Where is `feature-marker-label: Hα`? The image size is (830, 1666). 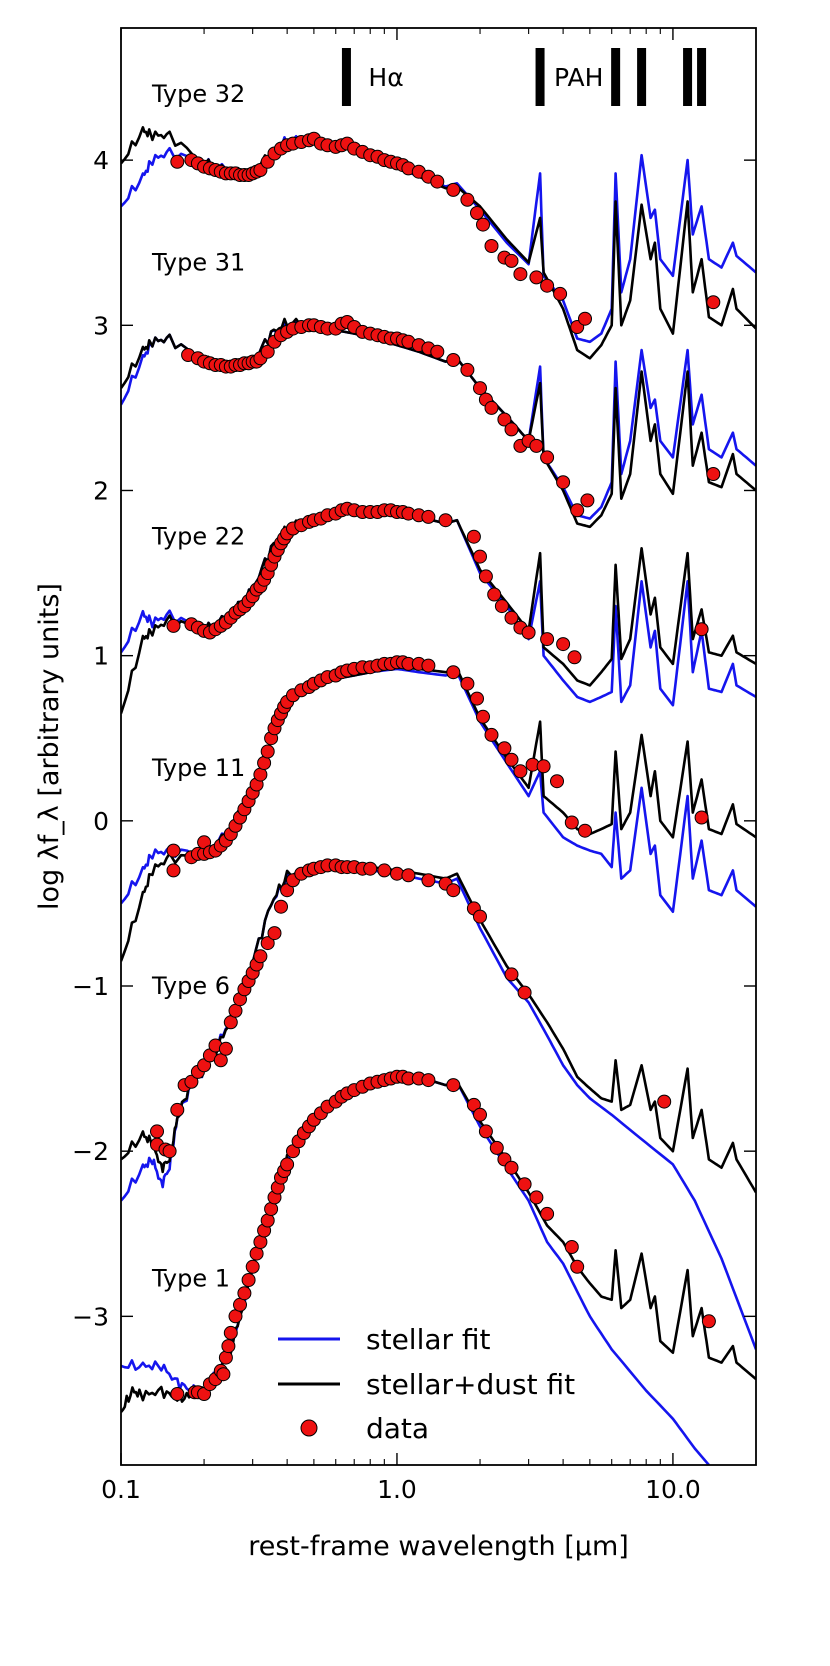 feature-marker-label: Hα is located at coordinates (385, 77).